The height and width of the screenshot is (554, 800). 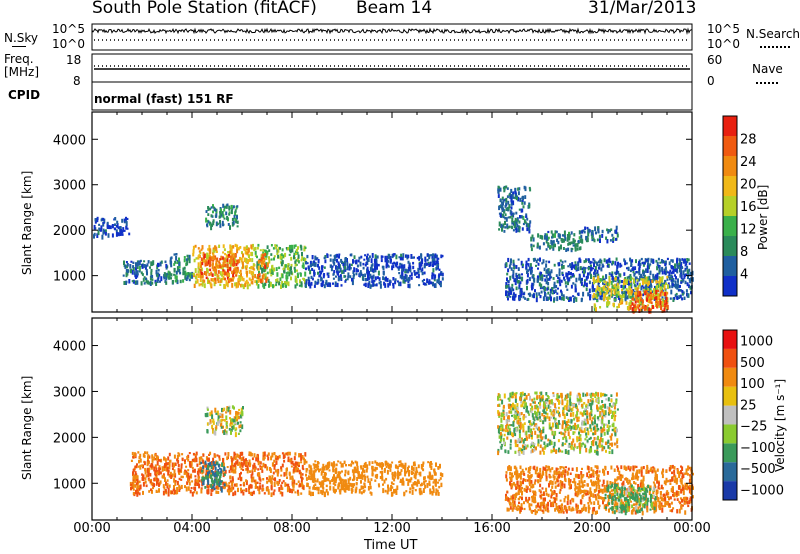 What do you see at coordinates (68, 44) in the screenshot?
I see `count-tick-left-bottom: 10^0` at bounding box center [68, 44].